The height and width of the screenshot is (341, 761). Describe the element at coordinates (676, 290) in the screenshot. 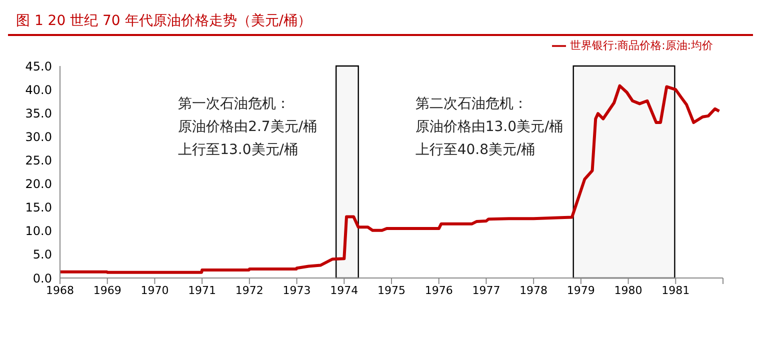

I see `x-tick-label: 1981` at that location.